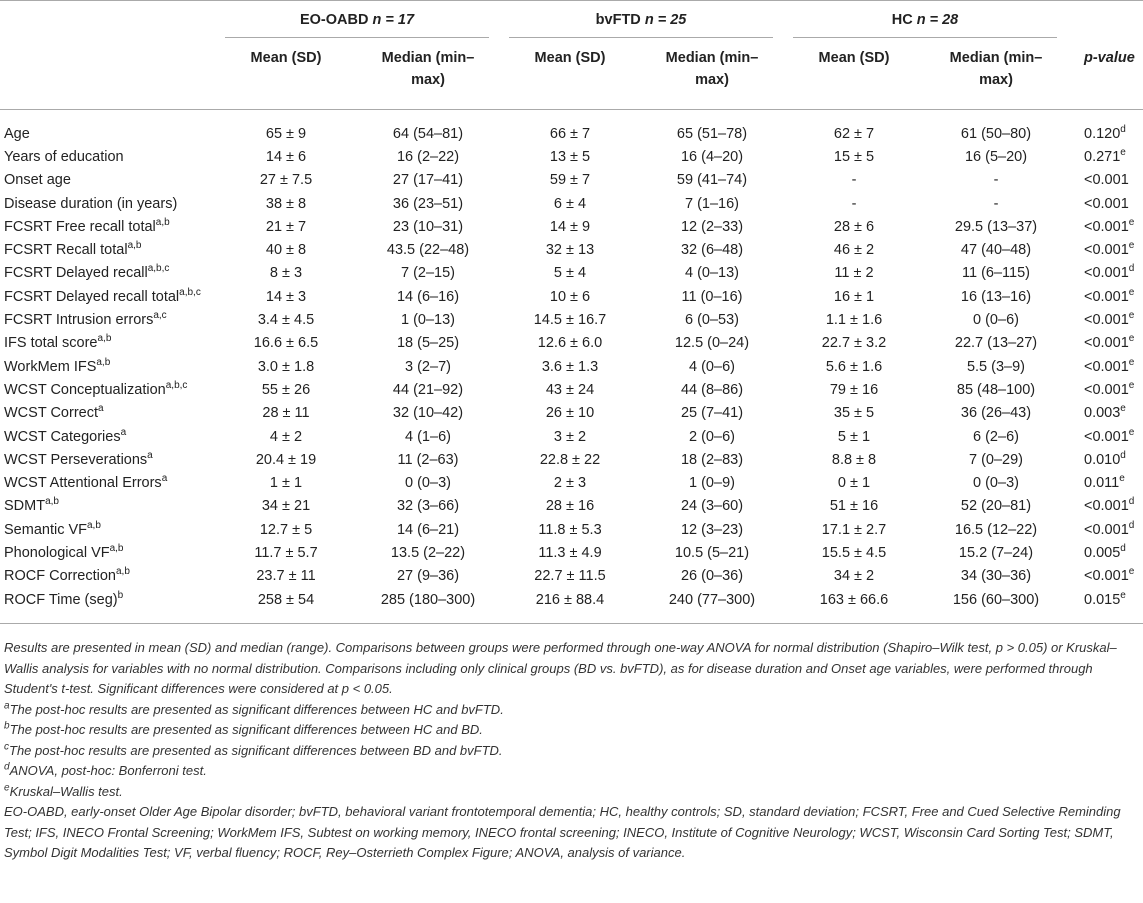 This screenshot has width=1143, height=903. I want to click on cell: 0 (0–6), so click(996, 320).